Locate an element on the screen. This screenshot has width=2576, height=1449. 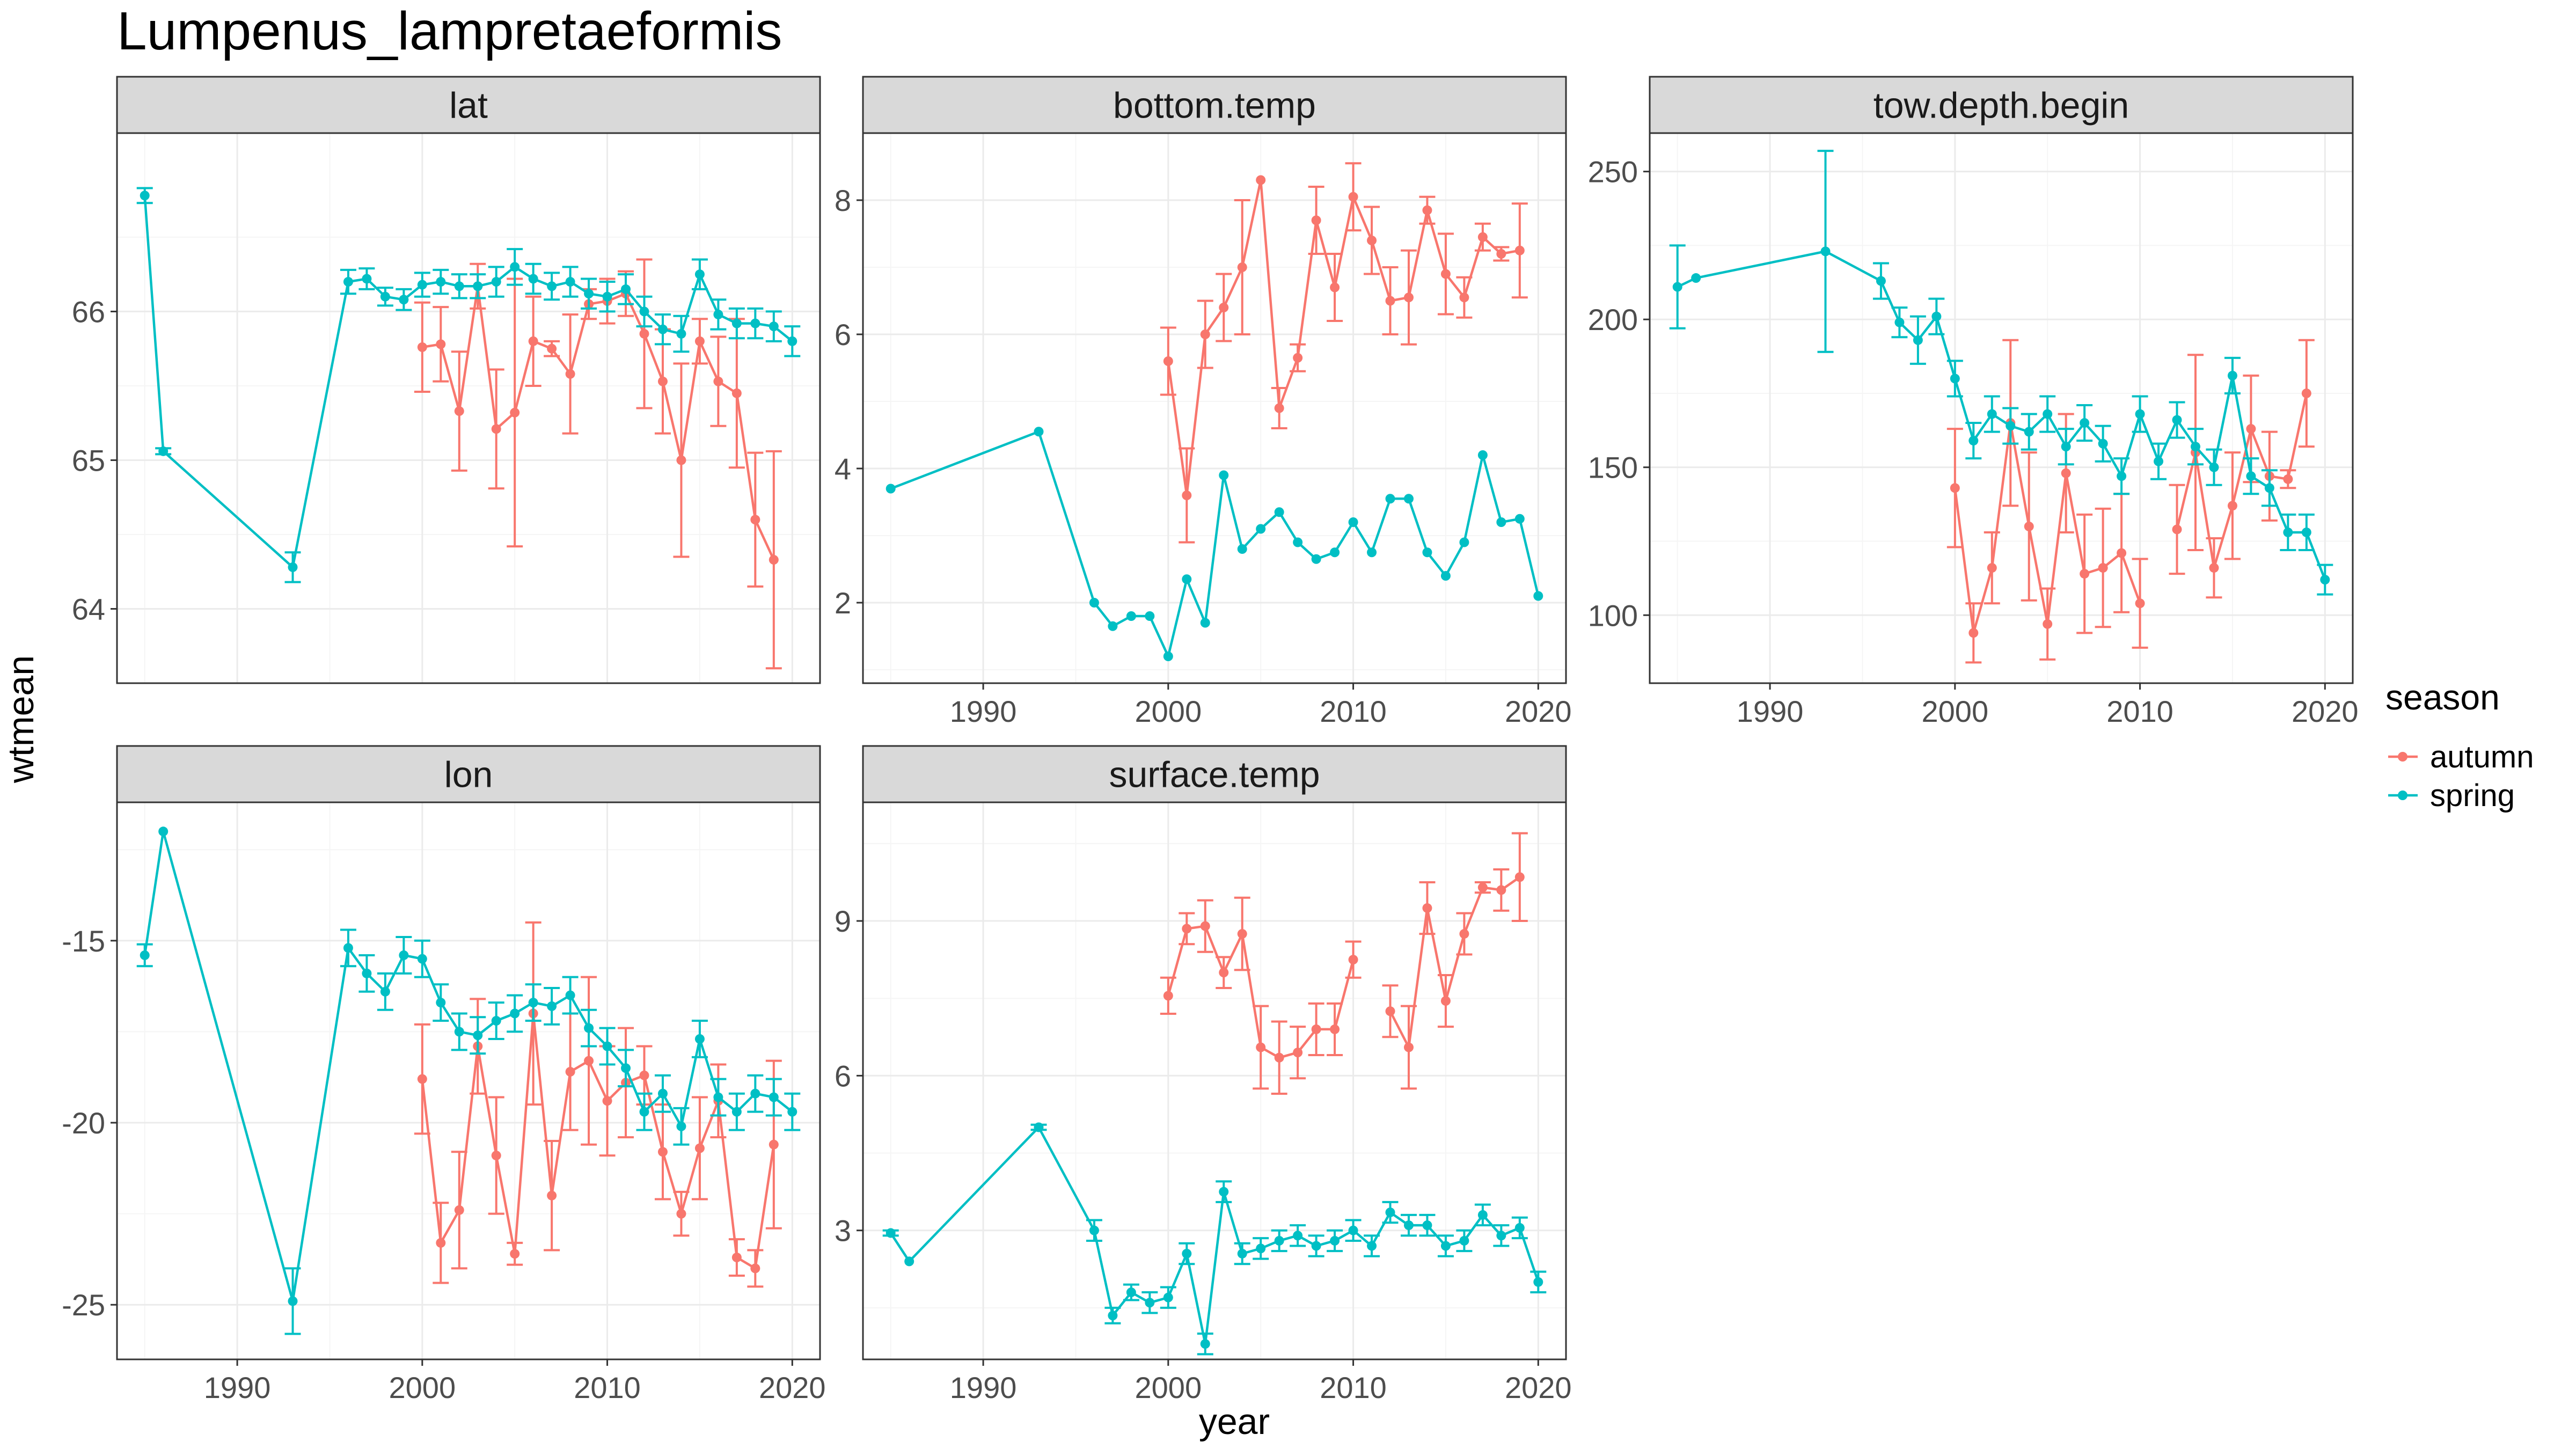
facet-panel-lat: lat 64 65 66 is located at coordinates (446, 380).